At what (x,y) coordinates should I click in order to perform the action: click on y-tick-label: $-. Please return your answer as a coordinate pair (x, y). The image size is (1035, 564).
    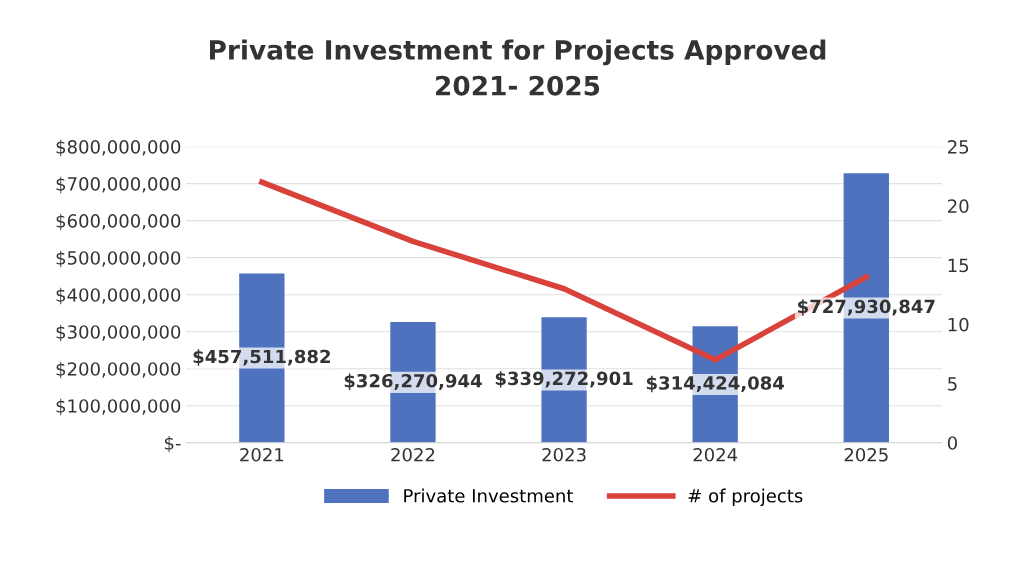
    Looking at the image, I should click on (172, 444).